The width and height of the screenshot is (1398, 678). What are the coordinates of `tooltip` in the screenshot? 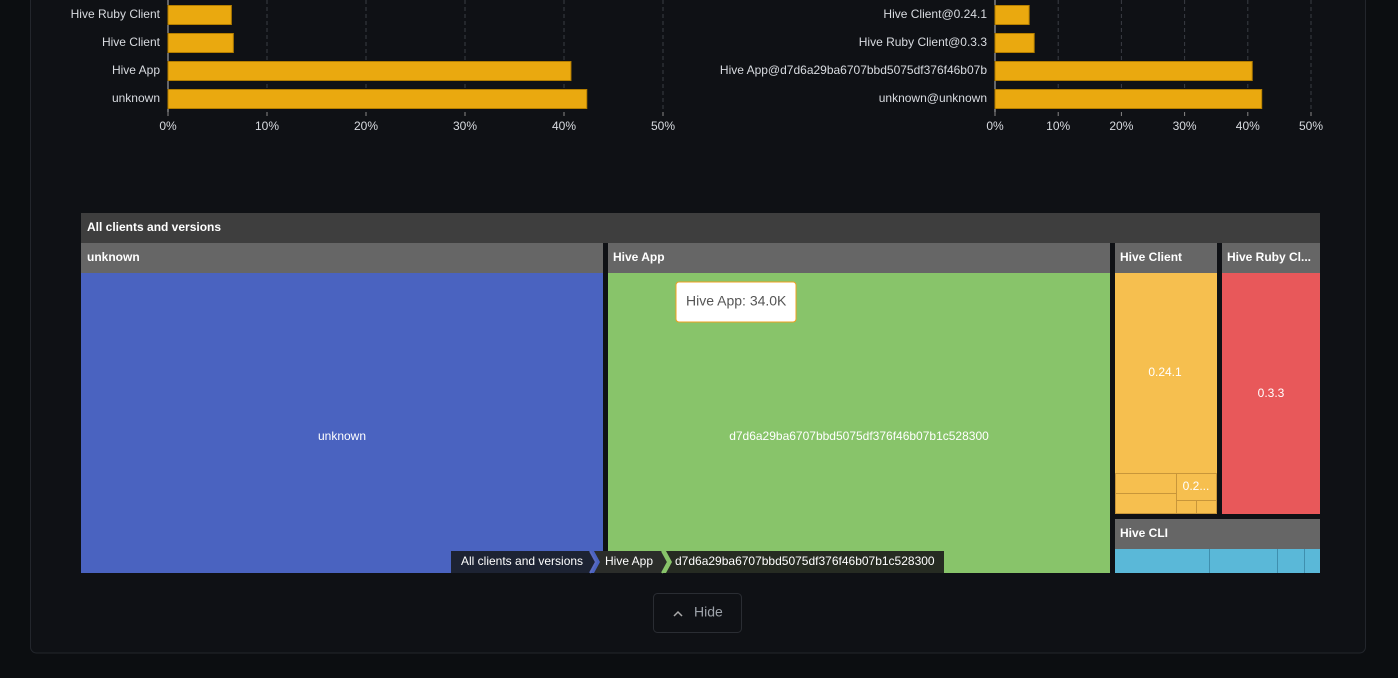 It's located at (736, 302).